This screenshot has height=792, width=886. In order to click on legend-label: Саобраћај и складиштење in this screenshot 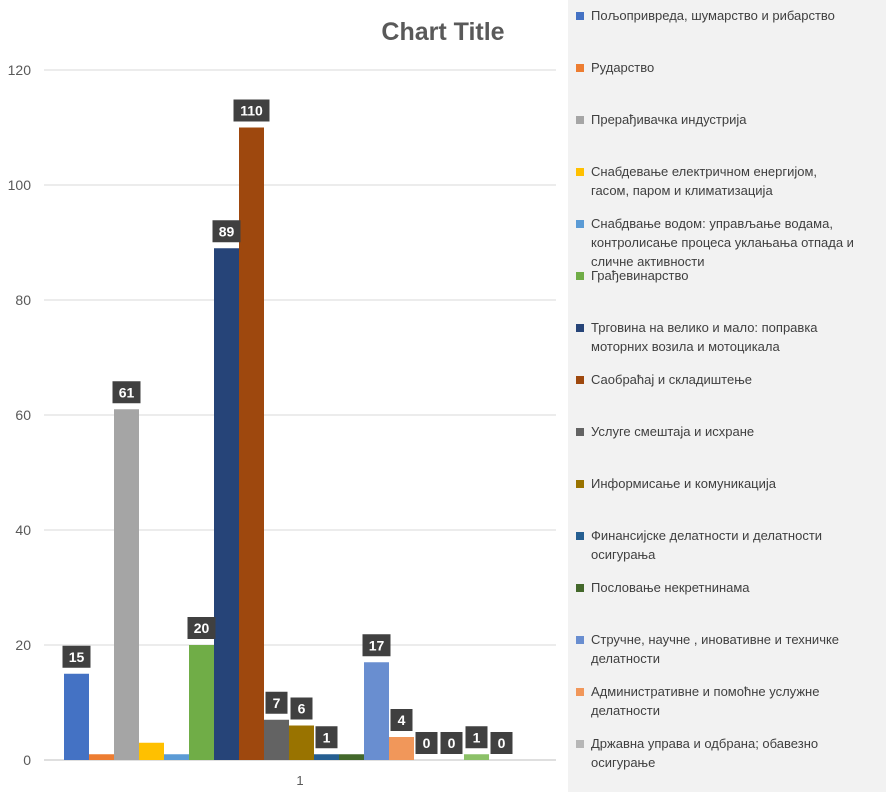, I will do `click(671, 379)`.